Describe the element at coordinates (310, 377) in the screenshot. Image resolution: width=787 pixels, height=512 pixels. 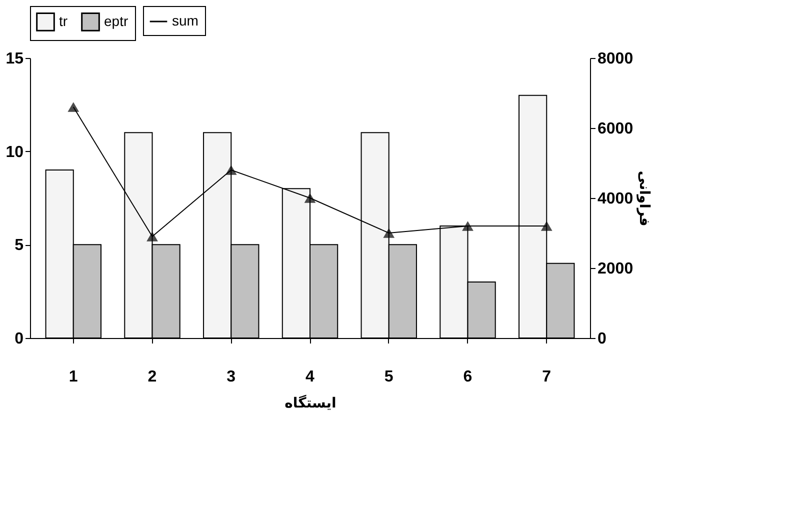
I see `x-tick-label: 4` at that location.